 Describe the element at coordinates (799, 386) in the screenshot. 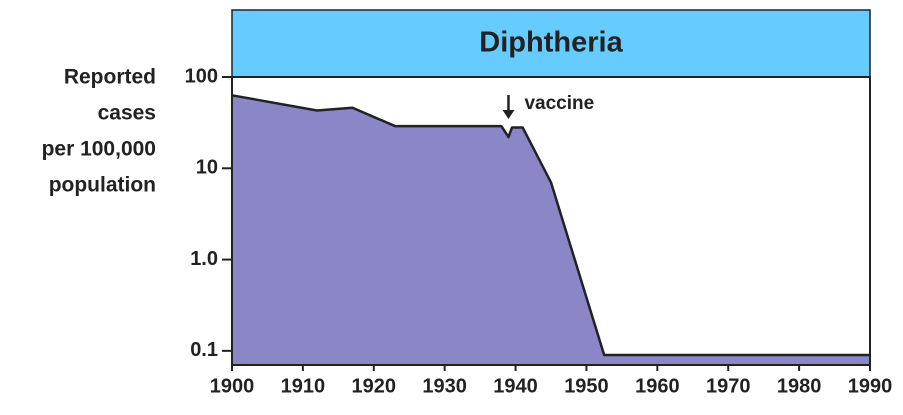

I see `x-tick-label: 1980` at that location.